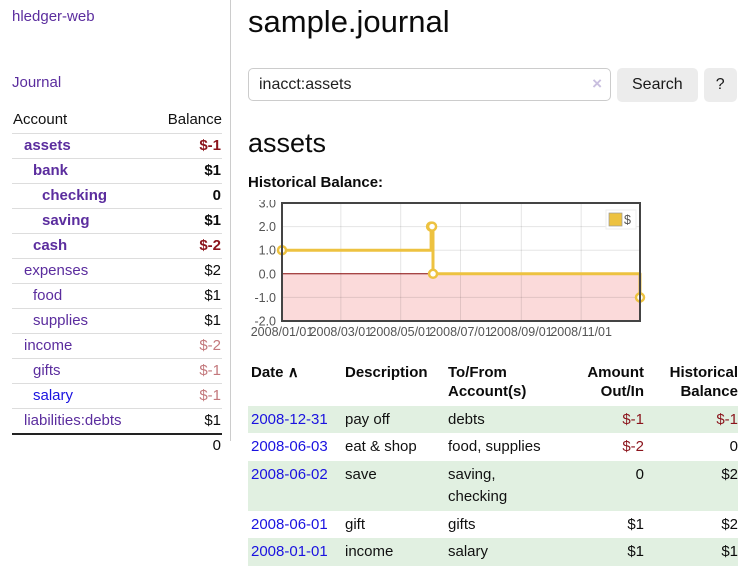  I want to click on transaction-row: 2008-06-03 eat & shop food, supplies $-2 0, so click(493, 447).